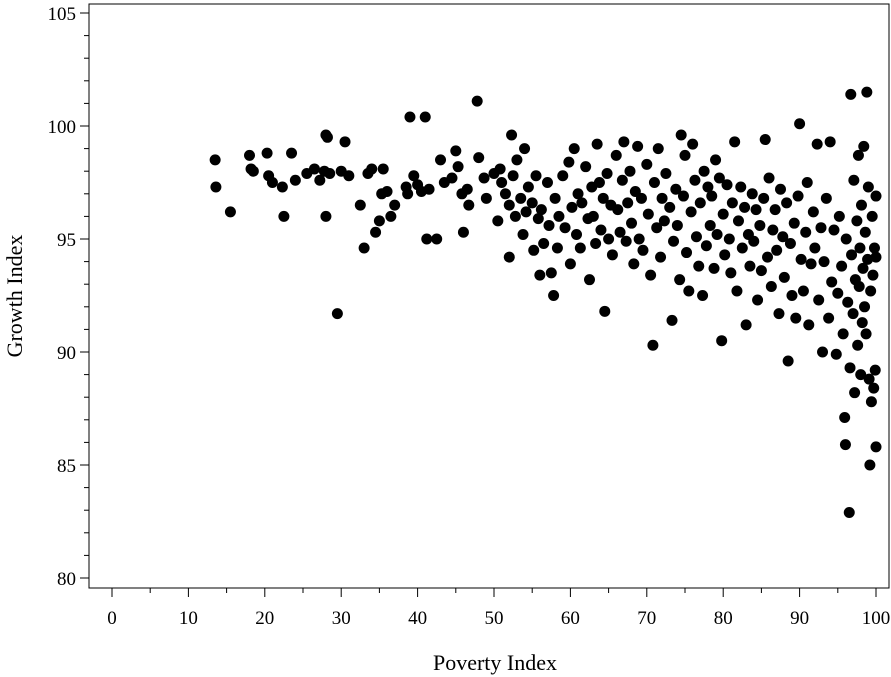  Describe the element at coordinates (66, 466) in the screenshot. I see `y-tick-label: 85` at that location.